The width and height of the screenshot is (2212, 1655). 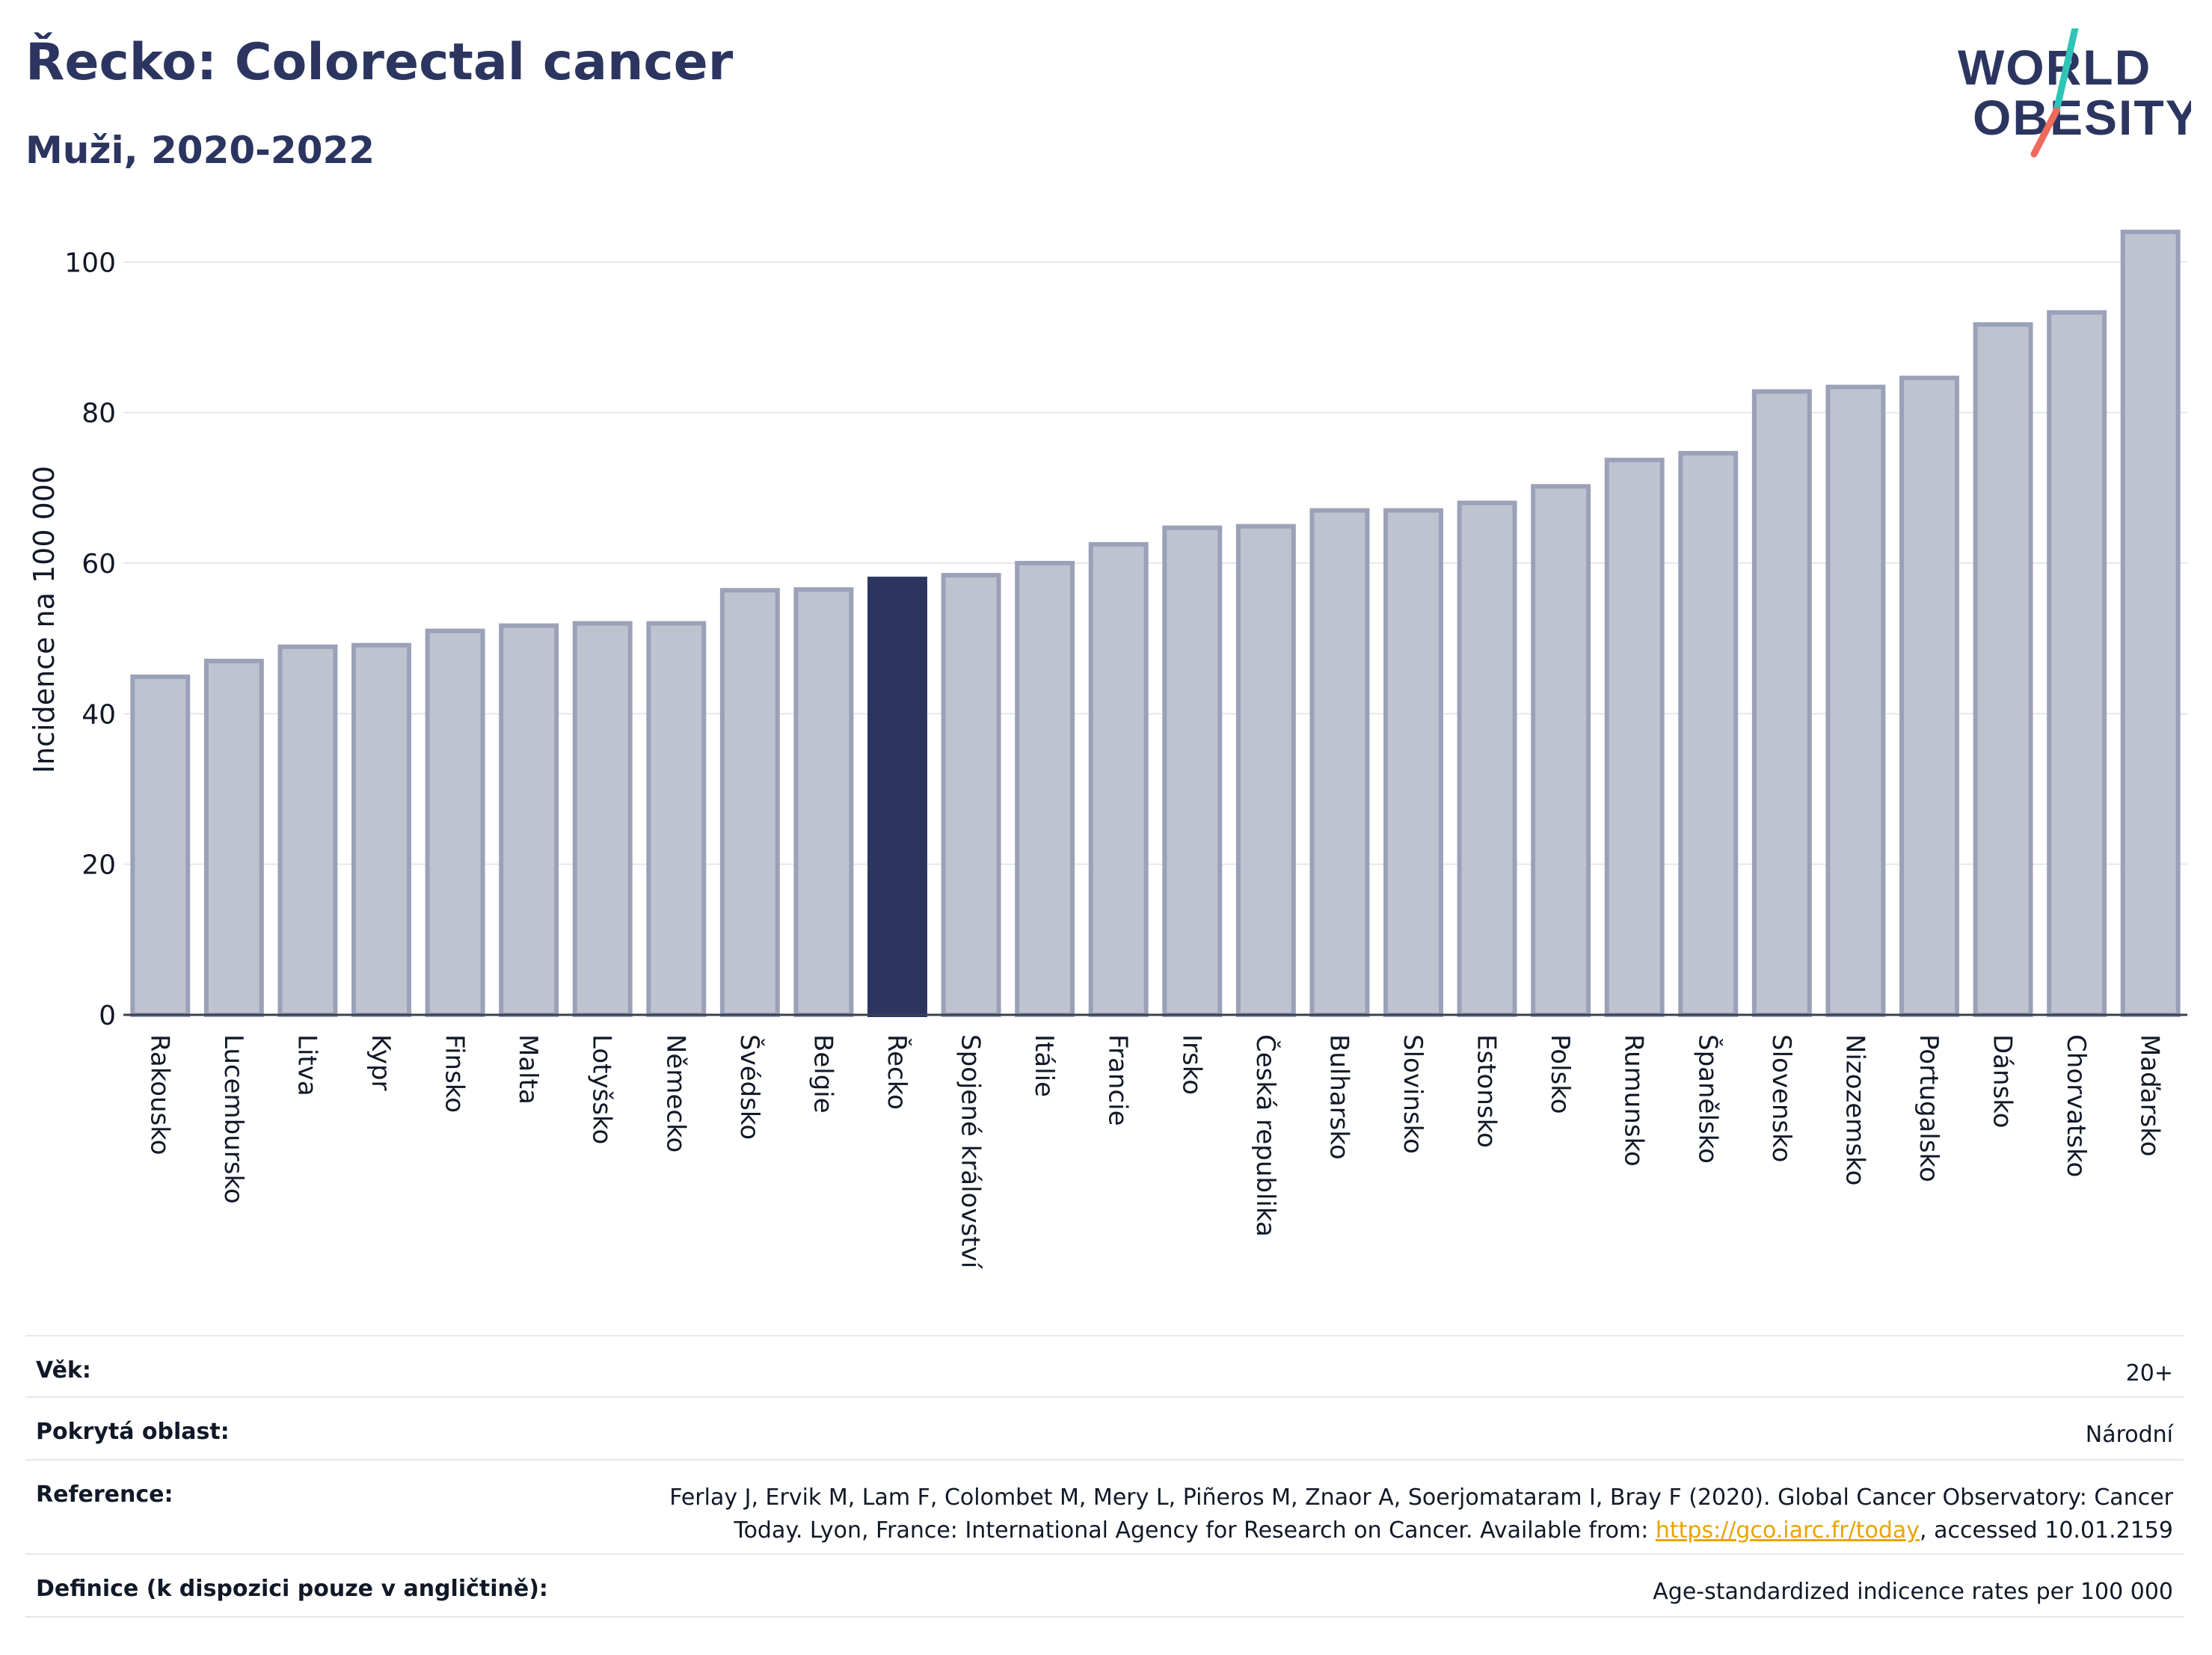 I want to click on x-tick-label: Dánsko, so click(x=2003, y=1081).